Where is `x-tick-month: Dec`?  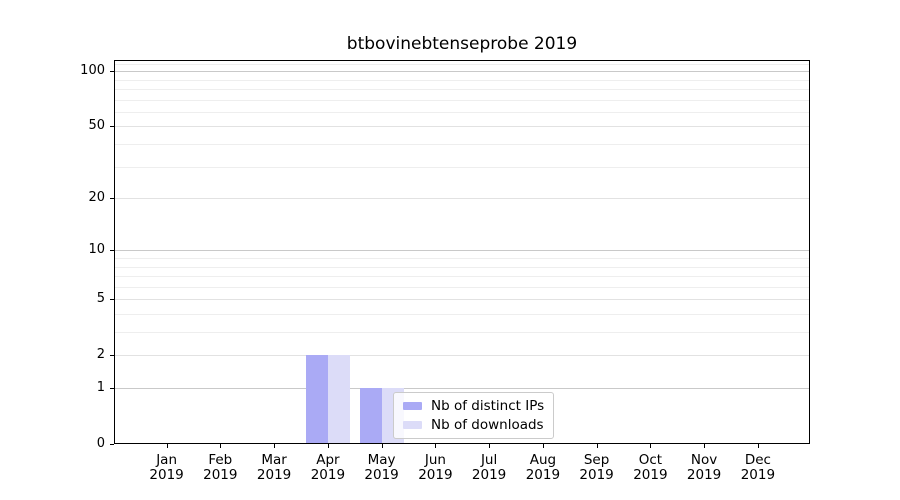
x-tick-month: Dec is located at coordinates (757, 460).